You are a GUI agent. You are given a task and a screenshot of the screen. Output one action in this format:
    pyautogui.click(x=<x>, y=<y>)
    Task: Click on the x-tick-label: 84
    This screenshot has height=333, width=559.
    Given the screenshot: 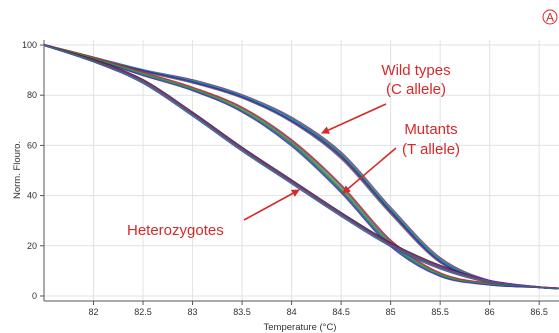 What is the action you would take?
    pyautogui.click(x=292, y=312)
    